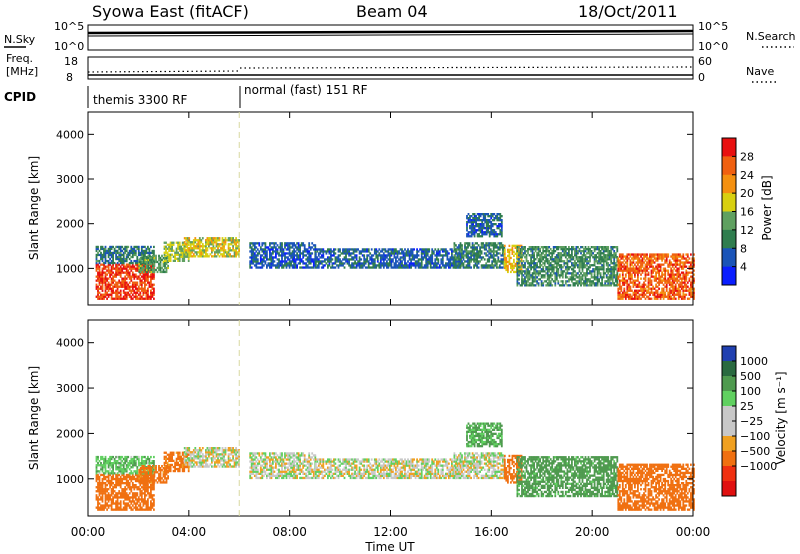  Describe the element at coordinates (705, 61) in the screenshot. I see `nave-tick-top: 60` at that location.